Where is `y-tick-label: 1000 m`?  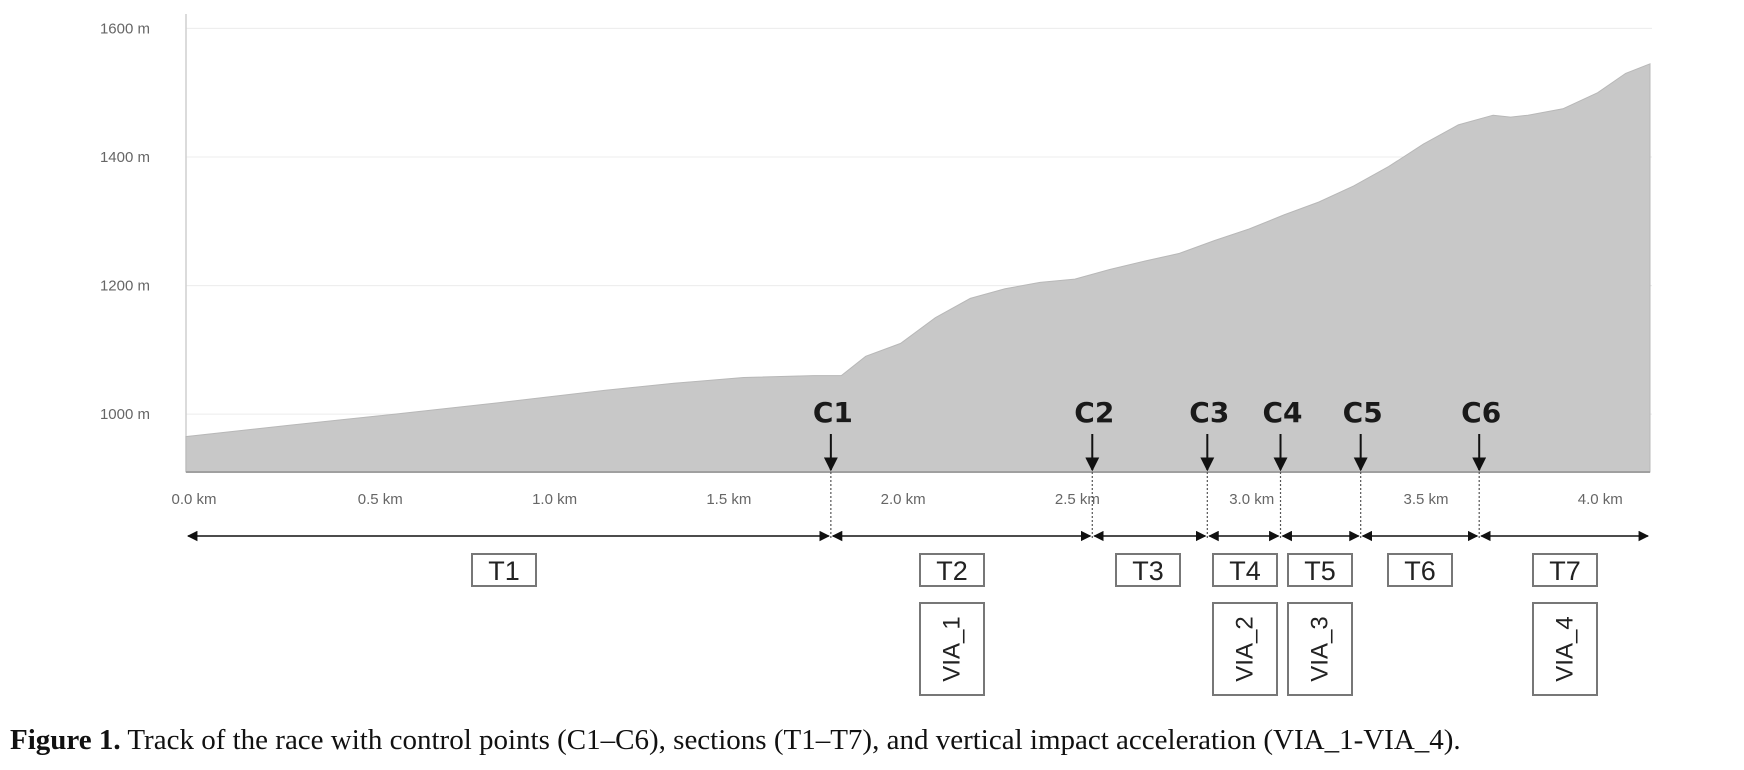
y-tick-label: 1000 m is located at coordinates (125, 414).